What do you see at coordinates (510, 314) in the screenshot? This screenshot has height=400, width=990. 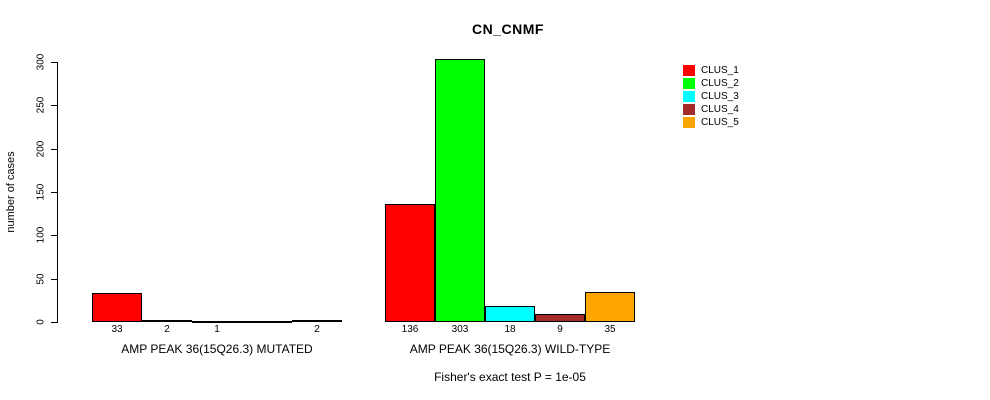 I see `bar-clus_3-group2` at bounding box center [510, 314].